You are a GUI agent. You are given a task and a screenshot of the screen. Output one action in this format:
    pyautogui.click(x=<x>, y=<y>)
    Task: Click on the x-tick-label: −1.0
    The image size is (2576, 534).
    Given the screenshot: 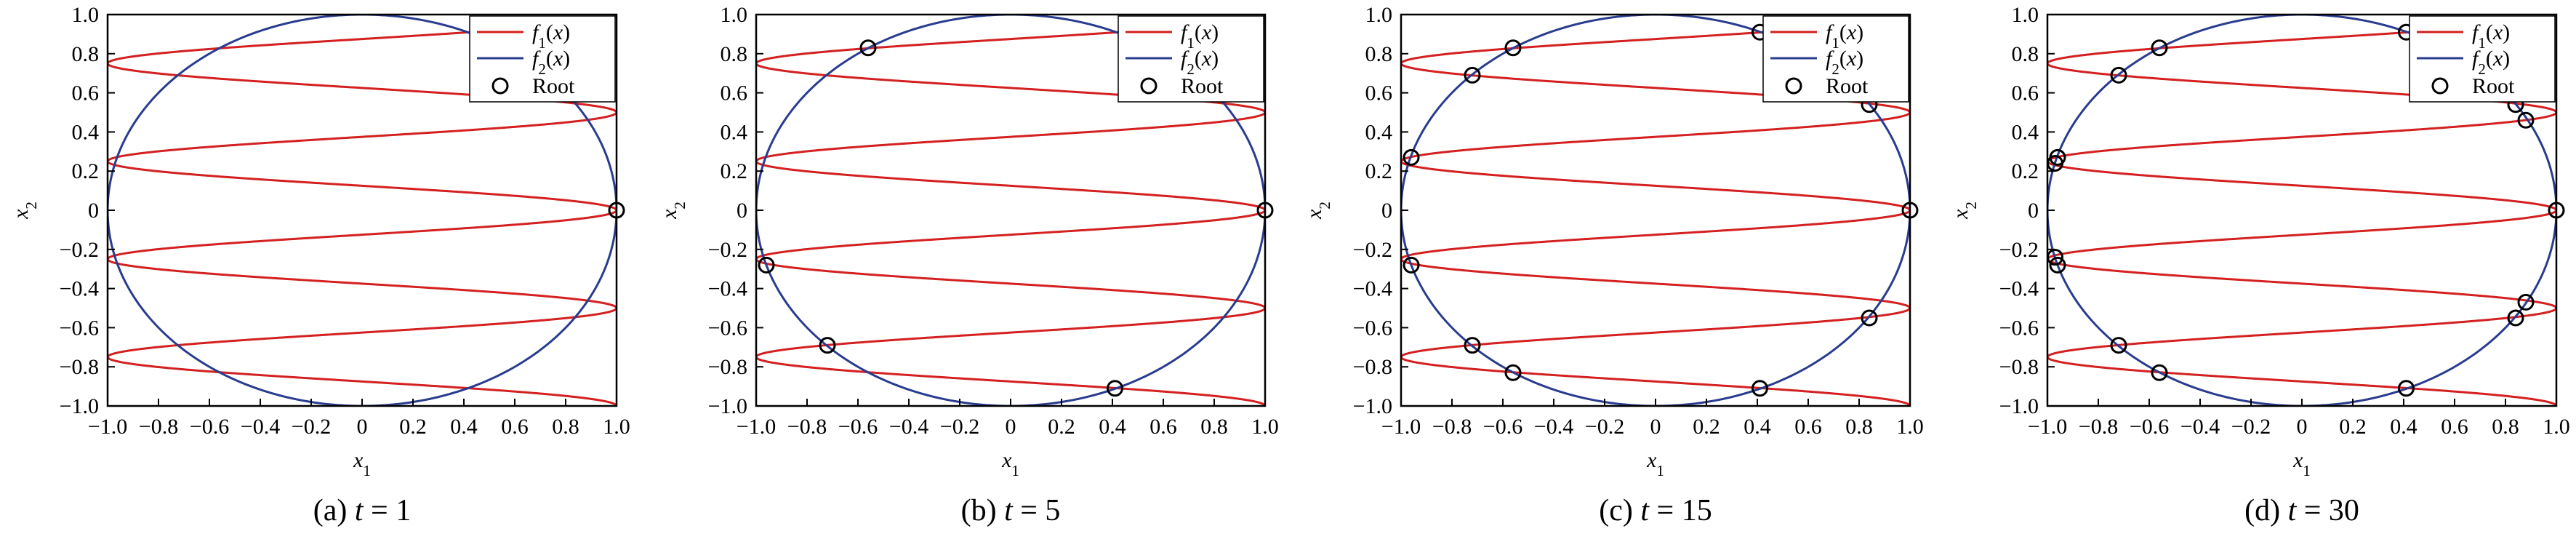 What is the action you would take?
    pyautogui.click(x=1401, y=427)
    